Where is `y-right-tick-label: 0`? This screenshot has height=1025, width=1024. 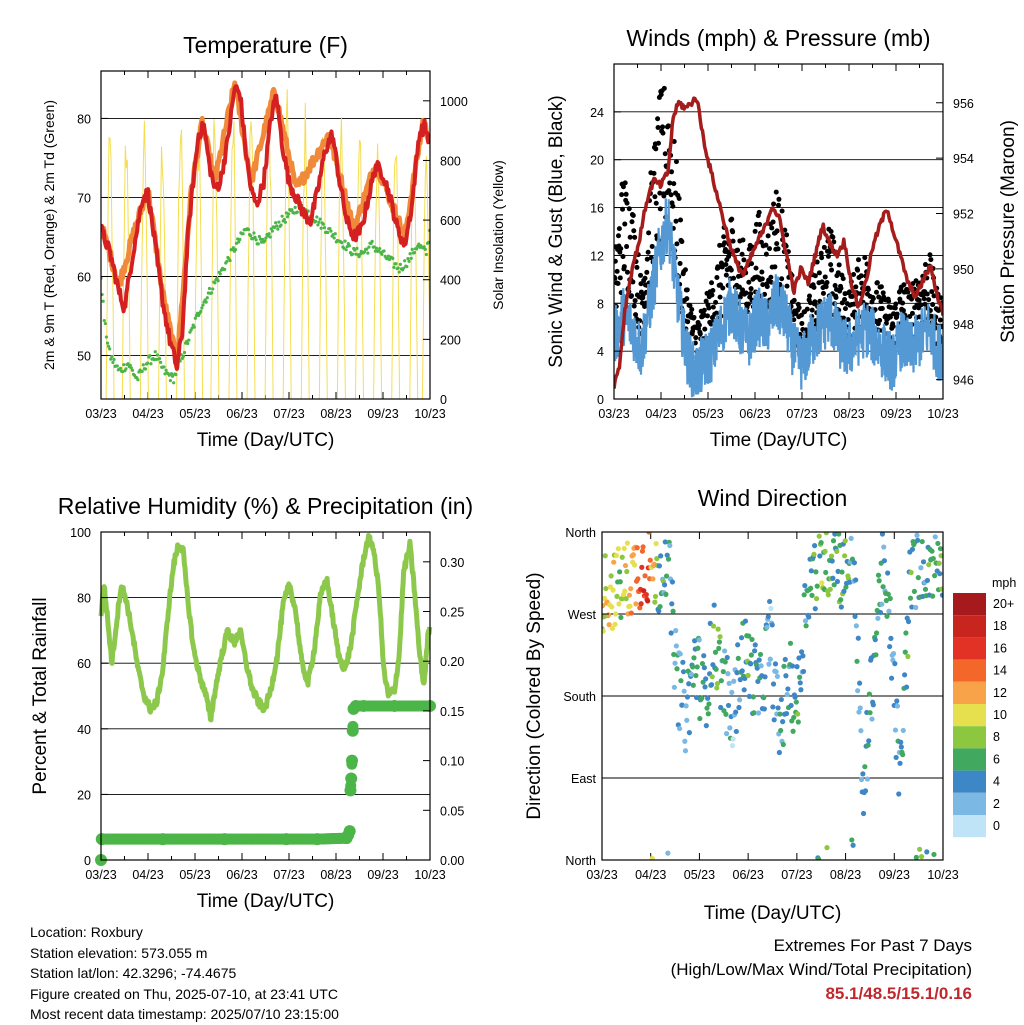 y-right-tick-label: 0 is located at coordinates (443, 400).